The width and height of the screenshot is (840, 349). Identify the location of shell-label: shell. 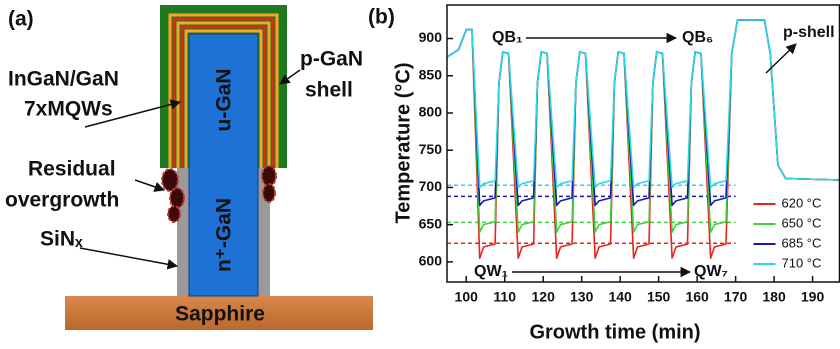
(329, 90).